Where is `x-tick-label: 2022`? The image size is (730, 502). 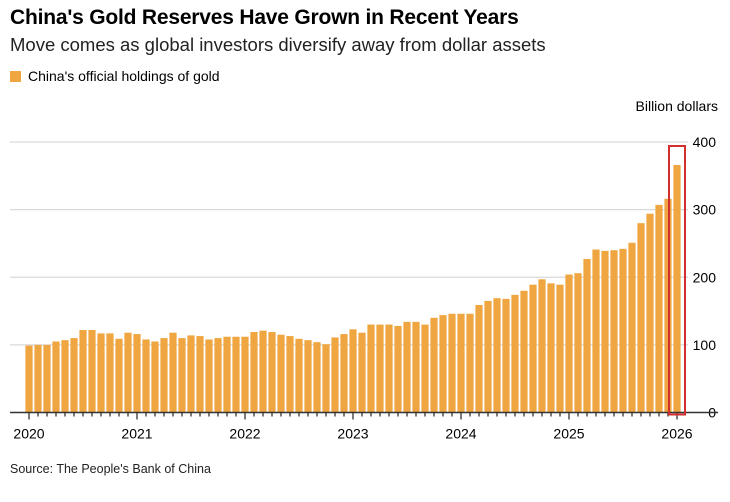 x-tick-label: 2022 is located at coordinates (244, 434).